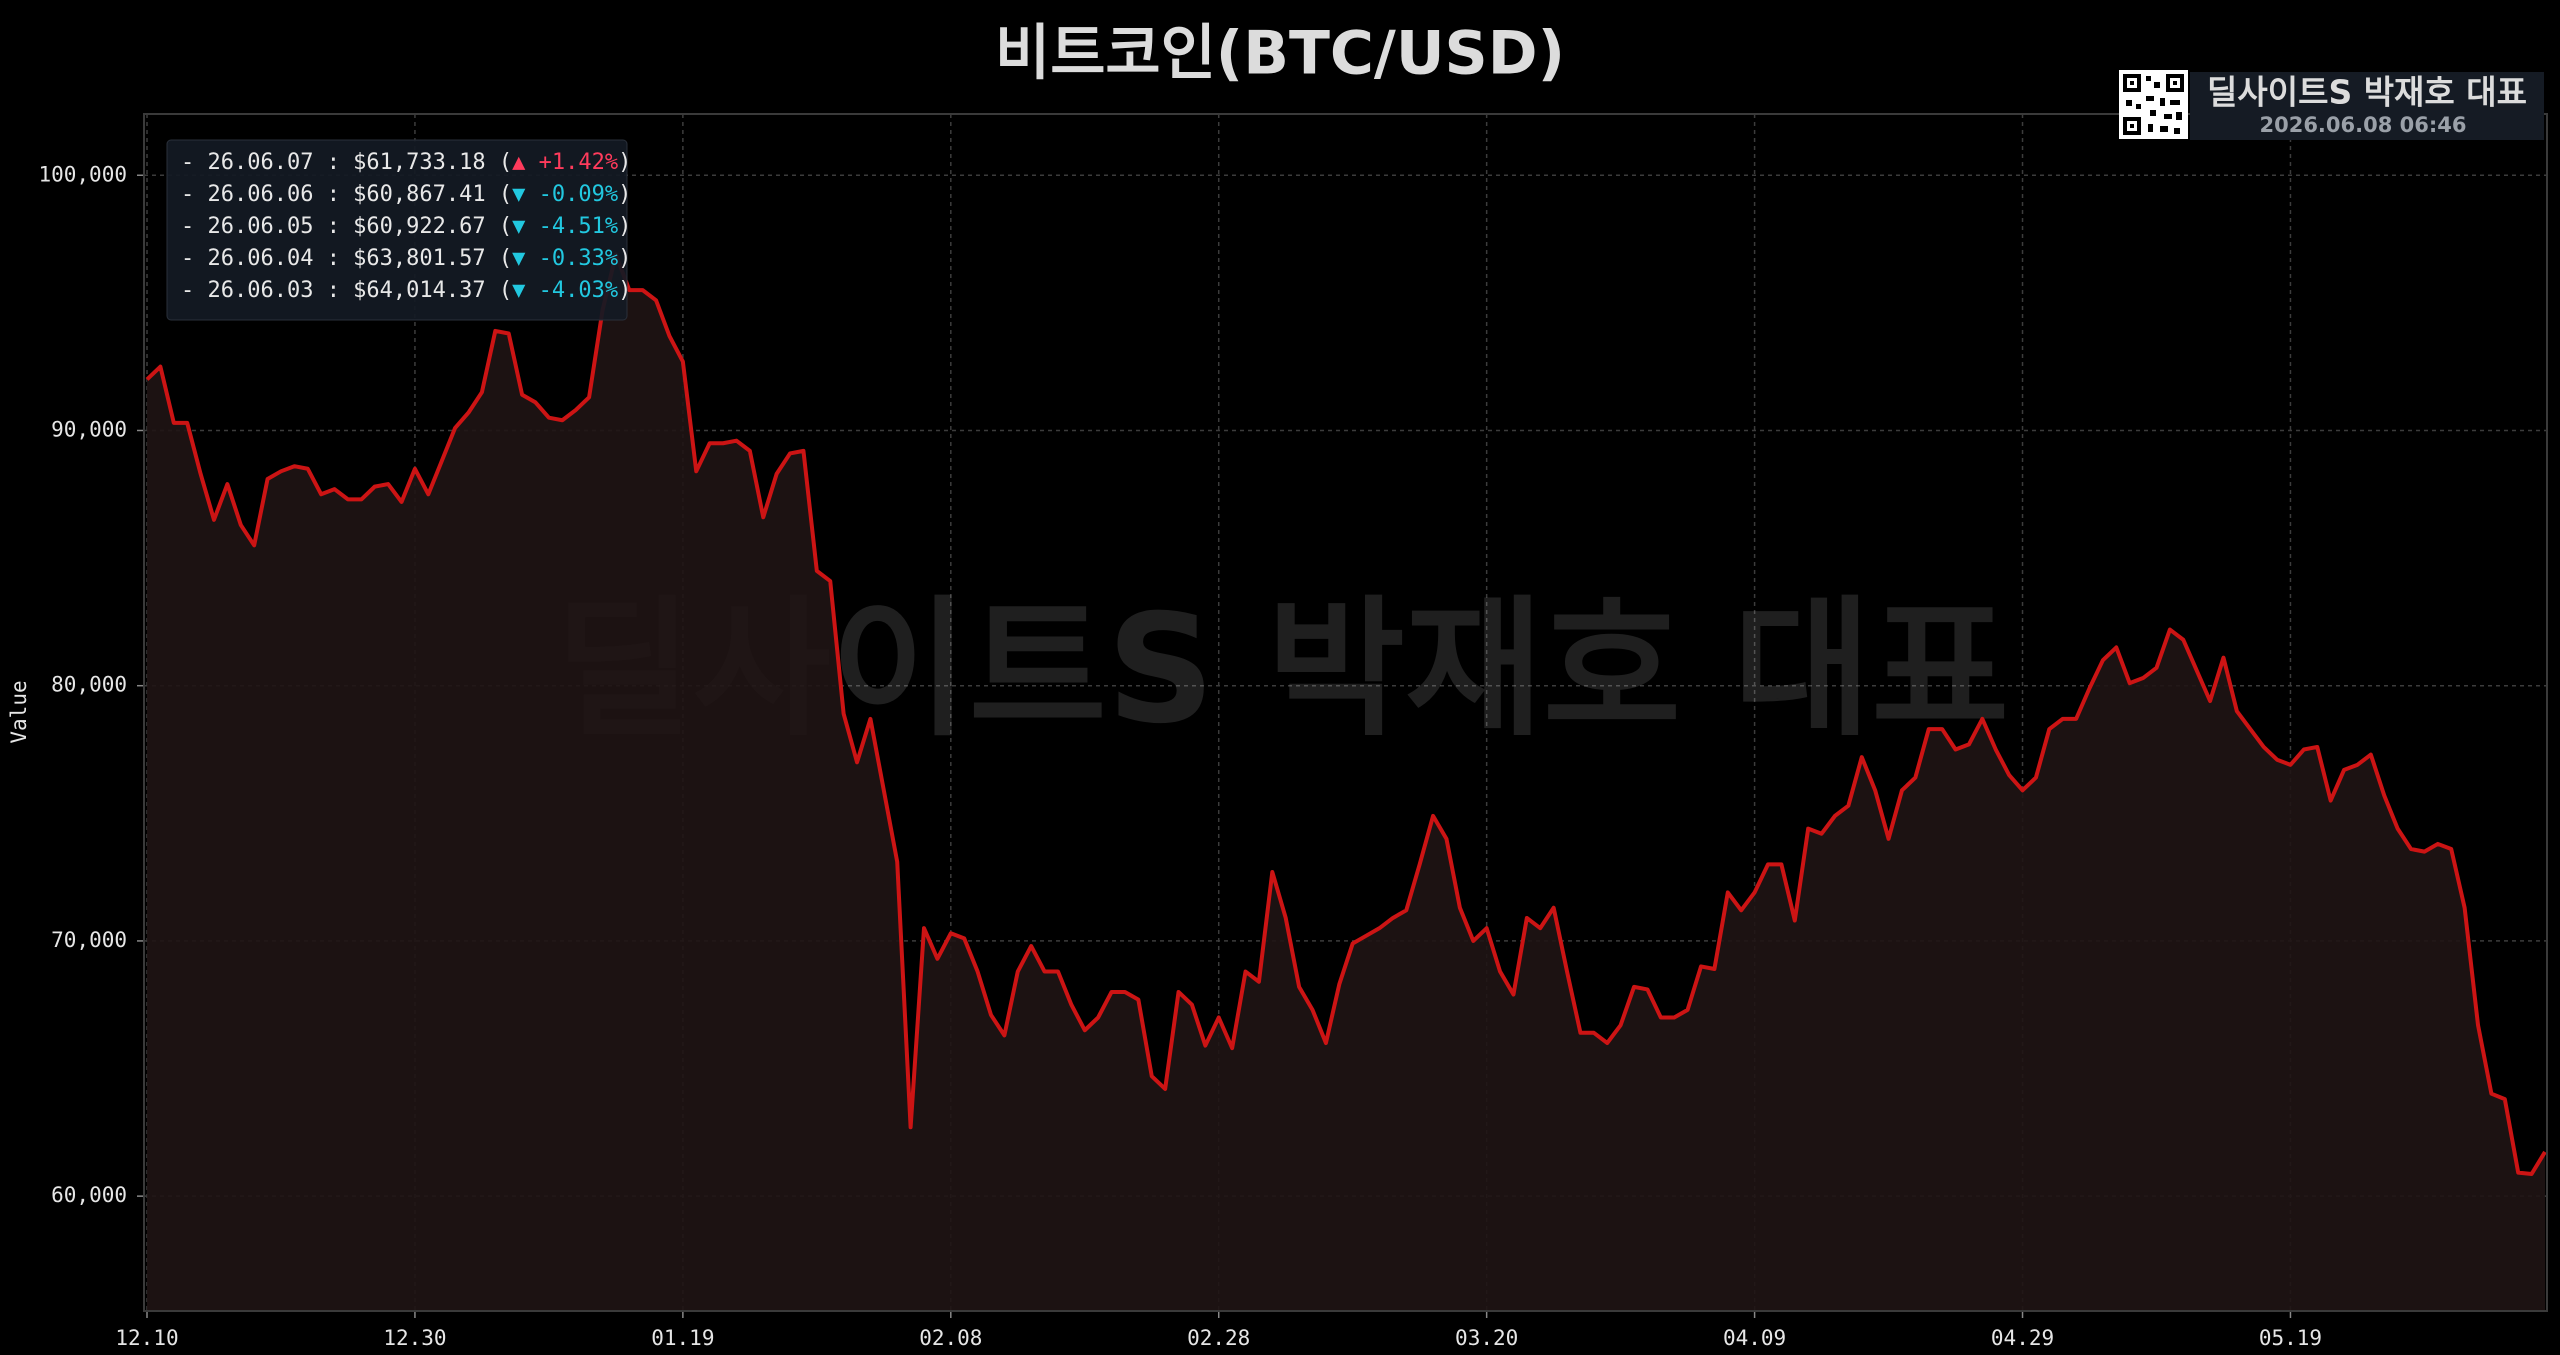 This screenshot has height=1355, width=2560. Describe the element at coordinates (1280, 54) in the screenshot. I see `chart-title: 비트코인(BTC/USD)` at that location.